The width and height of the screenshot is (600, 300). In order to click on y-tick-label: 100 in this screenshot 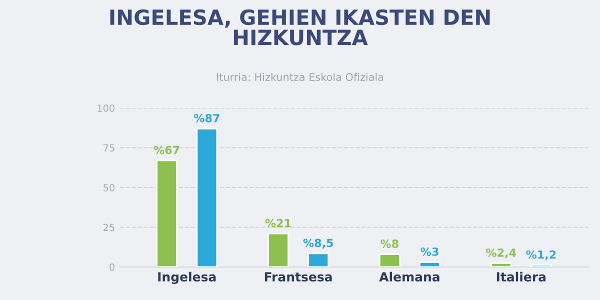, I will do `click(106, 108)`.